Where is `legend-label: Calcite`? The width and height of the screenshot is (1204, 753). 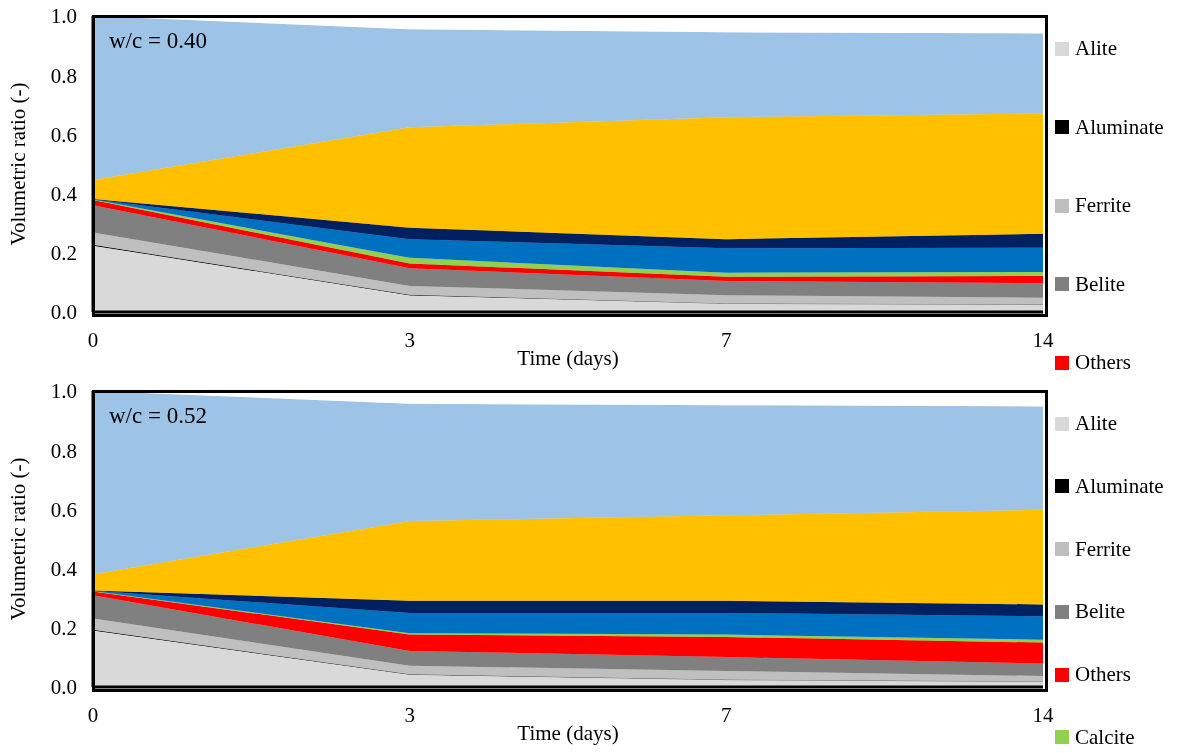 legend-label: Calcite is located at coordinates (1105, 737).